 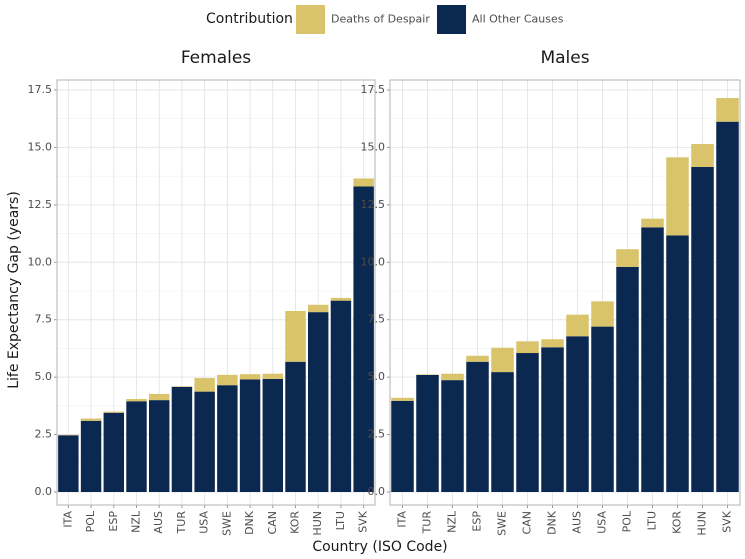 What do you see at coordinates (702, 523) in the screenshot?
I see `x-tick-label: HUN` at bounding box center [702, 523].